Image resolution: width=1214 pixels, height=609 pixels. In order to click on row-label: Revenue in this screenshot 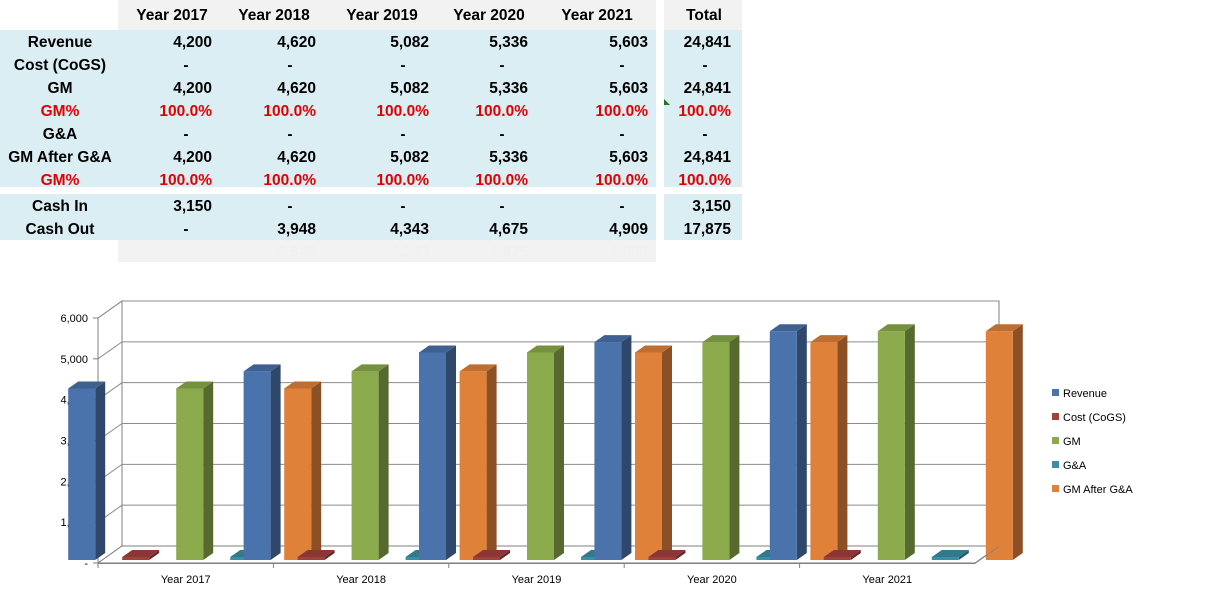, I will do `click(60, 42)`.